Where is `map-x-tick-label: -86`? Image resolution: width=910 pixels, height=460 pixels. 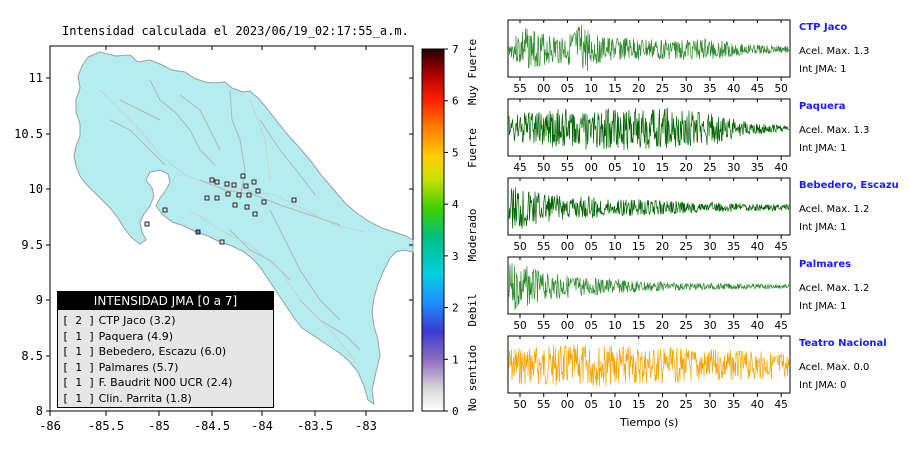
map-x-tick-label: -86 is located at coordinates (50, 426).